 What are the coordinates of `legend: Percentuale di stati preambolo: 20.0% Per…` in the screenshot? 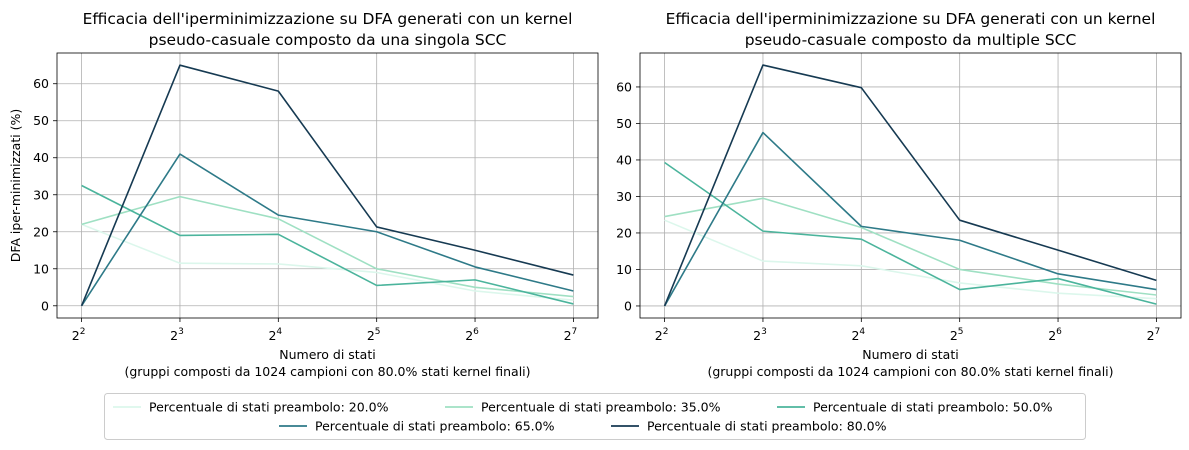 It's located at (595, 416).